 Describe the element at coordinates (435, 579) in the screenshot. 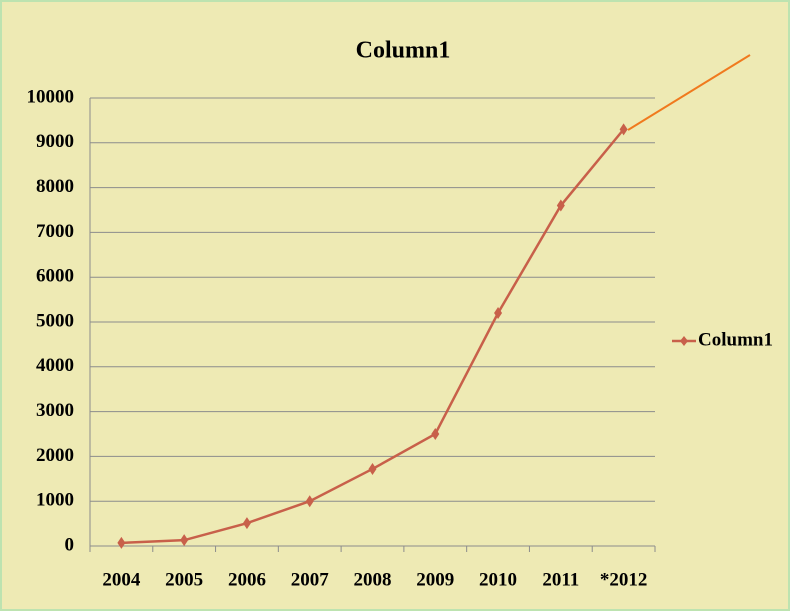

I see `x-tick-label: 2009` at that location.